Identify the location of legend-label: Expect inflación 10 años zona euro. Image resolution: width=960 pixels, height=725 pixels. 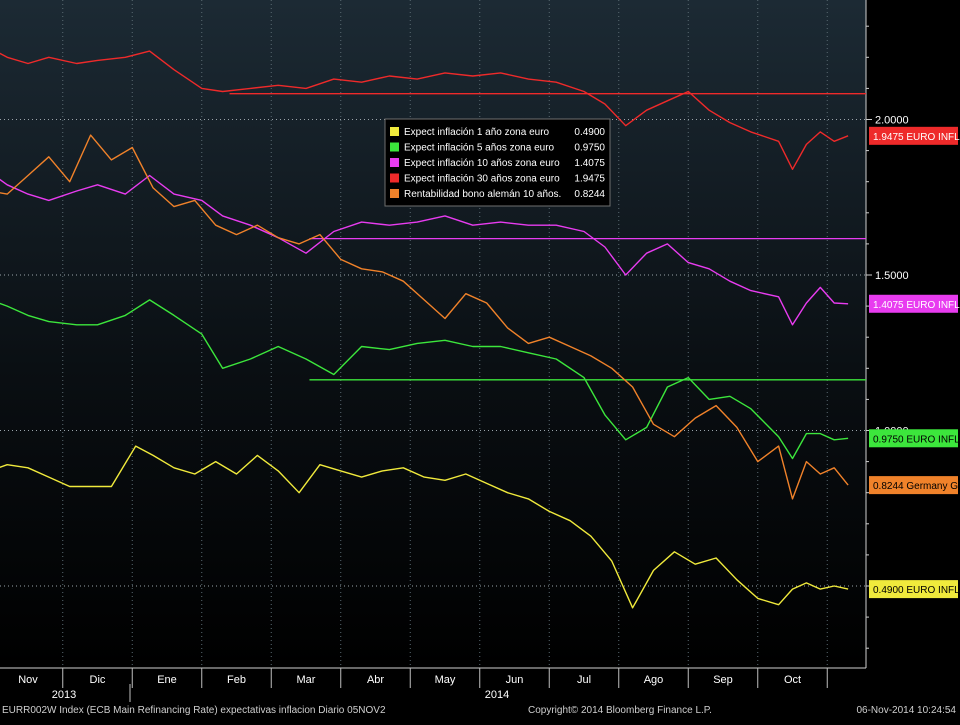
(482, 163).